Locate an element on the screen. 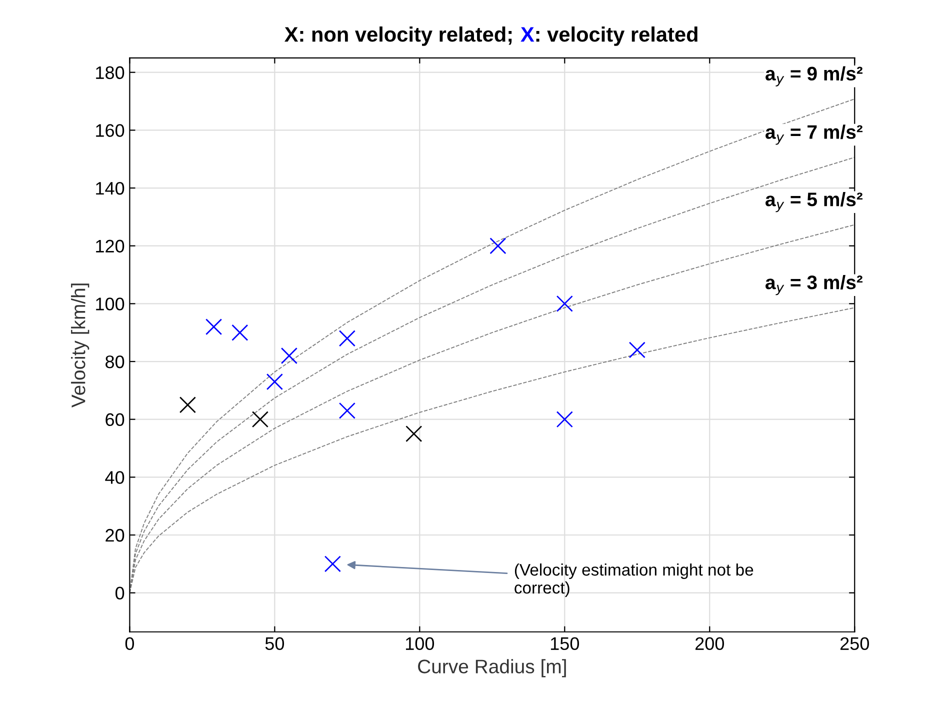  y-tick-label: 60 is located at coordinates (115, 419).